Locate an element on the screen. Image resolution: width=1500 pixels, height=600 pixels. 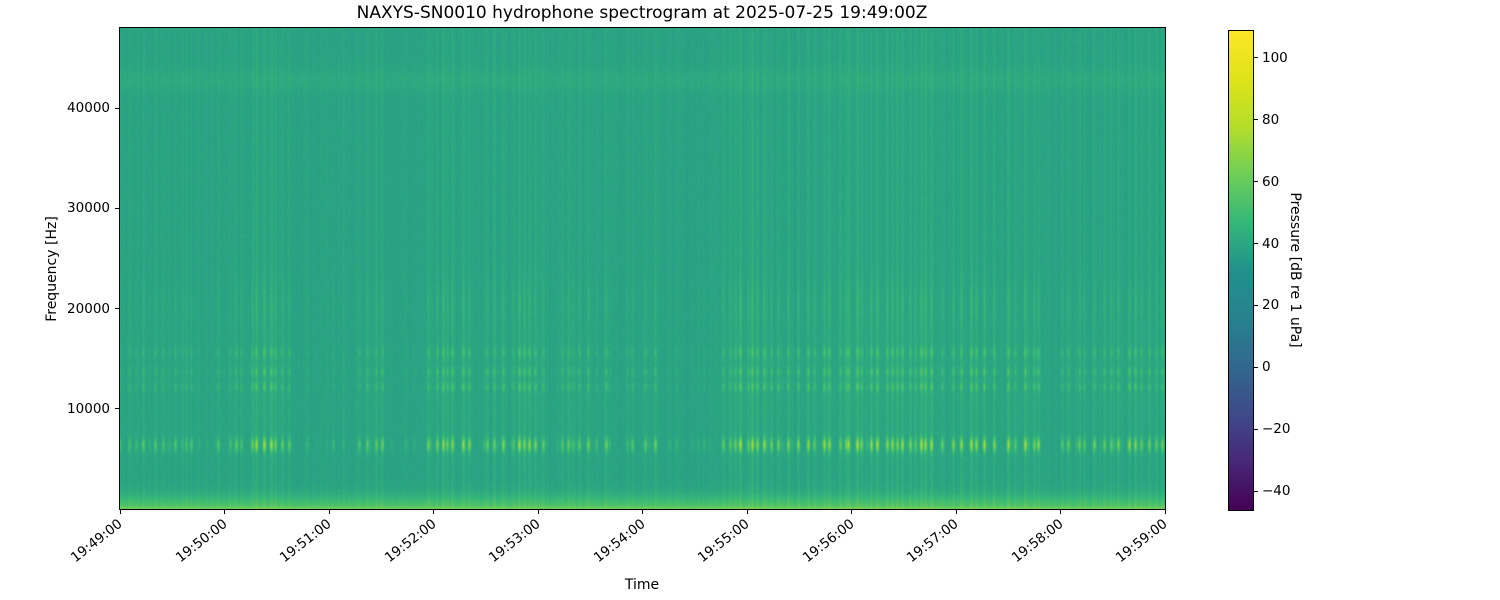
x-tick-text: 19:56:00 is located at coordinates (828, 541).